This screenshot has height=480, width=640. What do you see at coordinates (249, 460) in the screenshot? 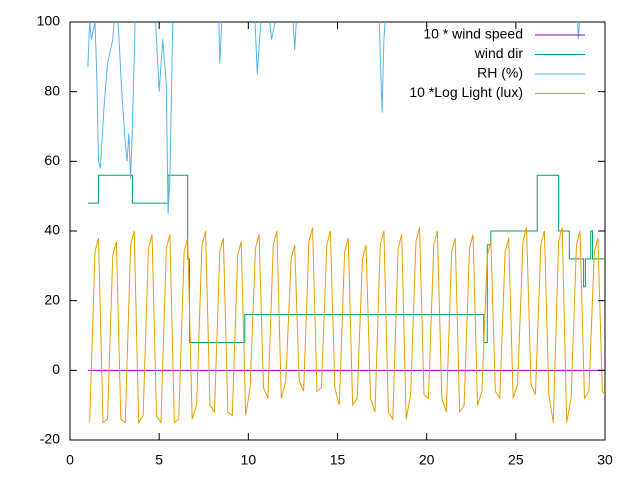
I see `x-tick-label: 10` at bounding box center [249, 460].